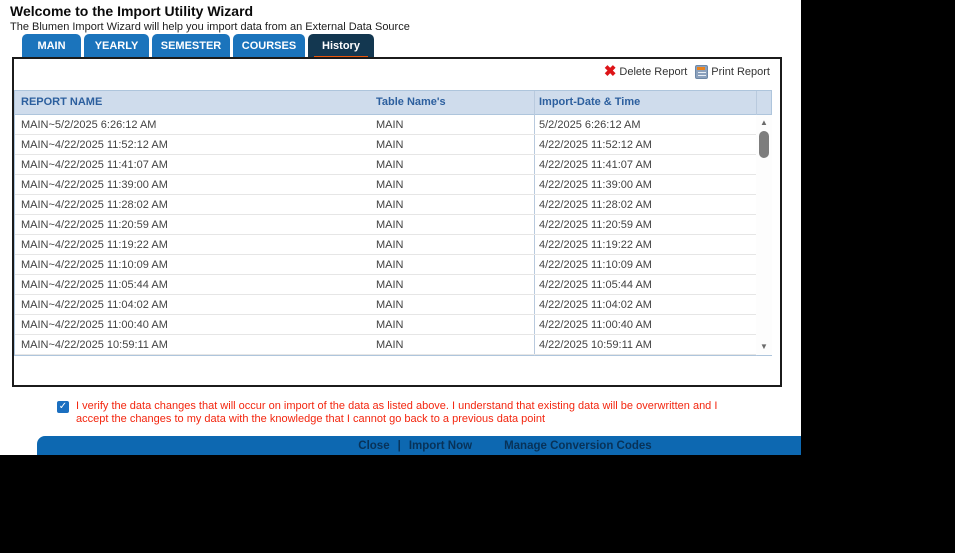 The width and height of the screenshot is (955, 553). Describe the element at coordinates (94, 145) in the screenshot. I see `table-cell: MAIN~4/22/2025 11:52:12 AM` at that location.